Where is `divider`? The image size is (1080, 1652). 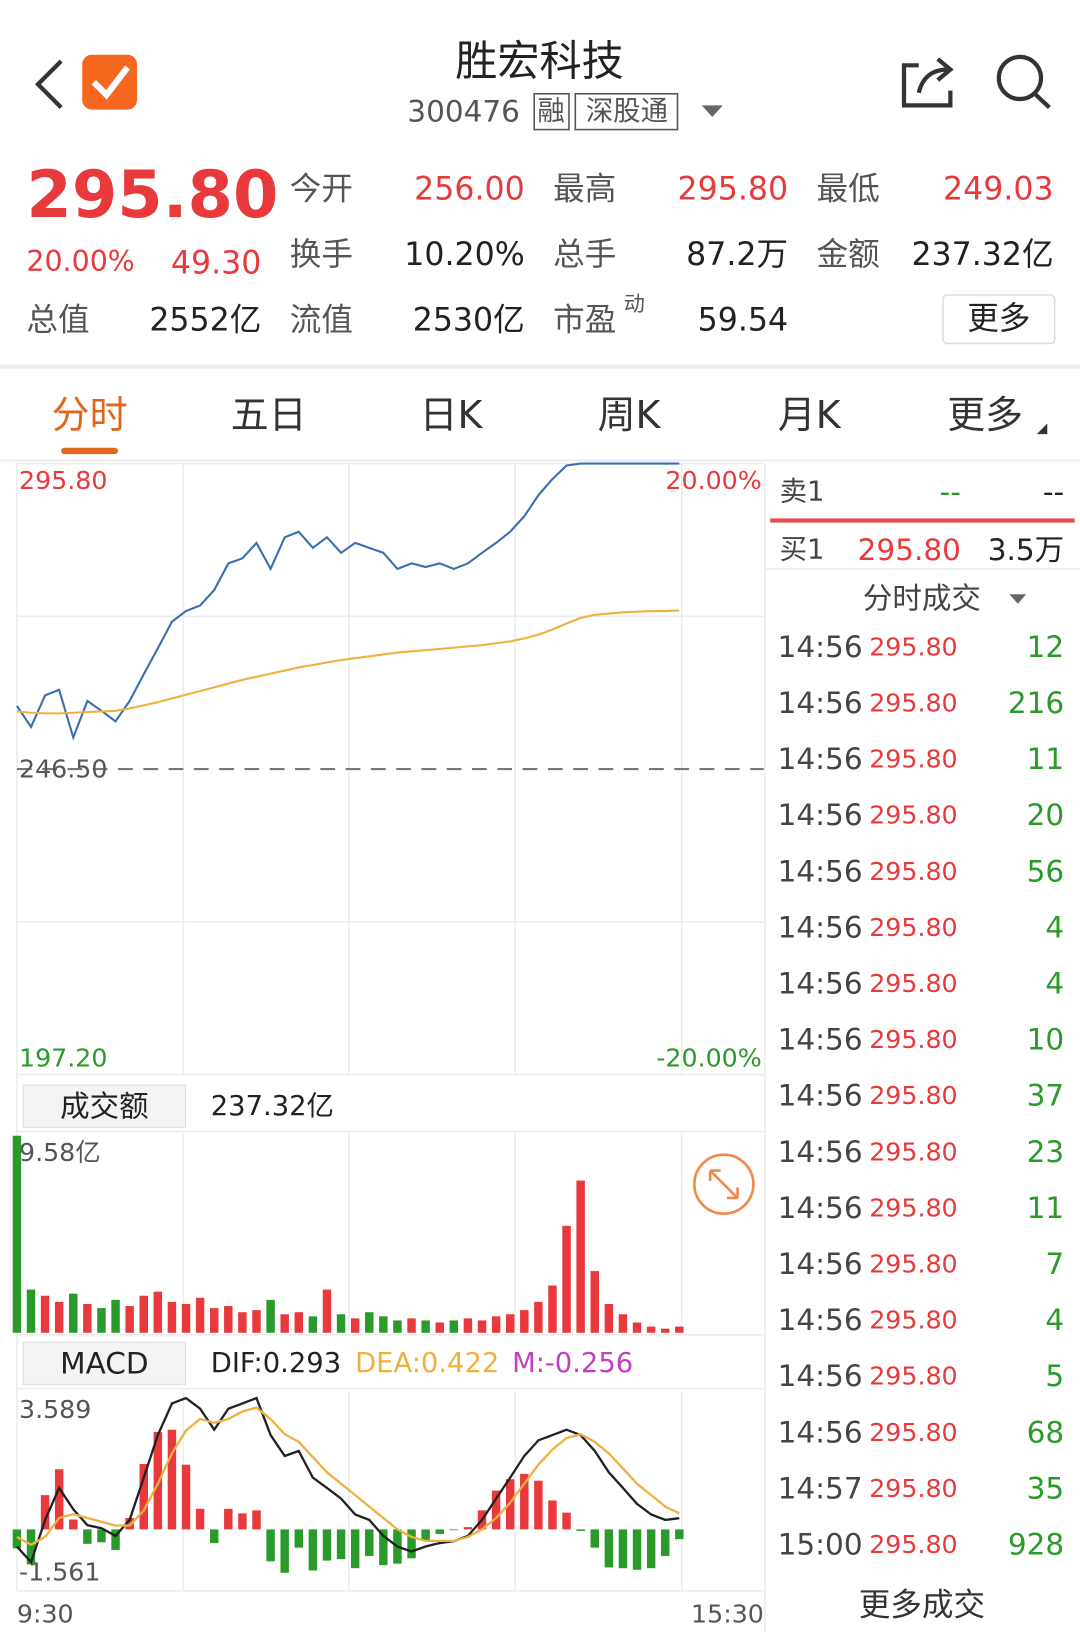 divider is located at coordinates (540, 366).